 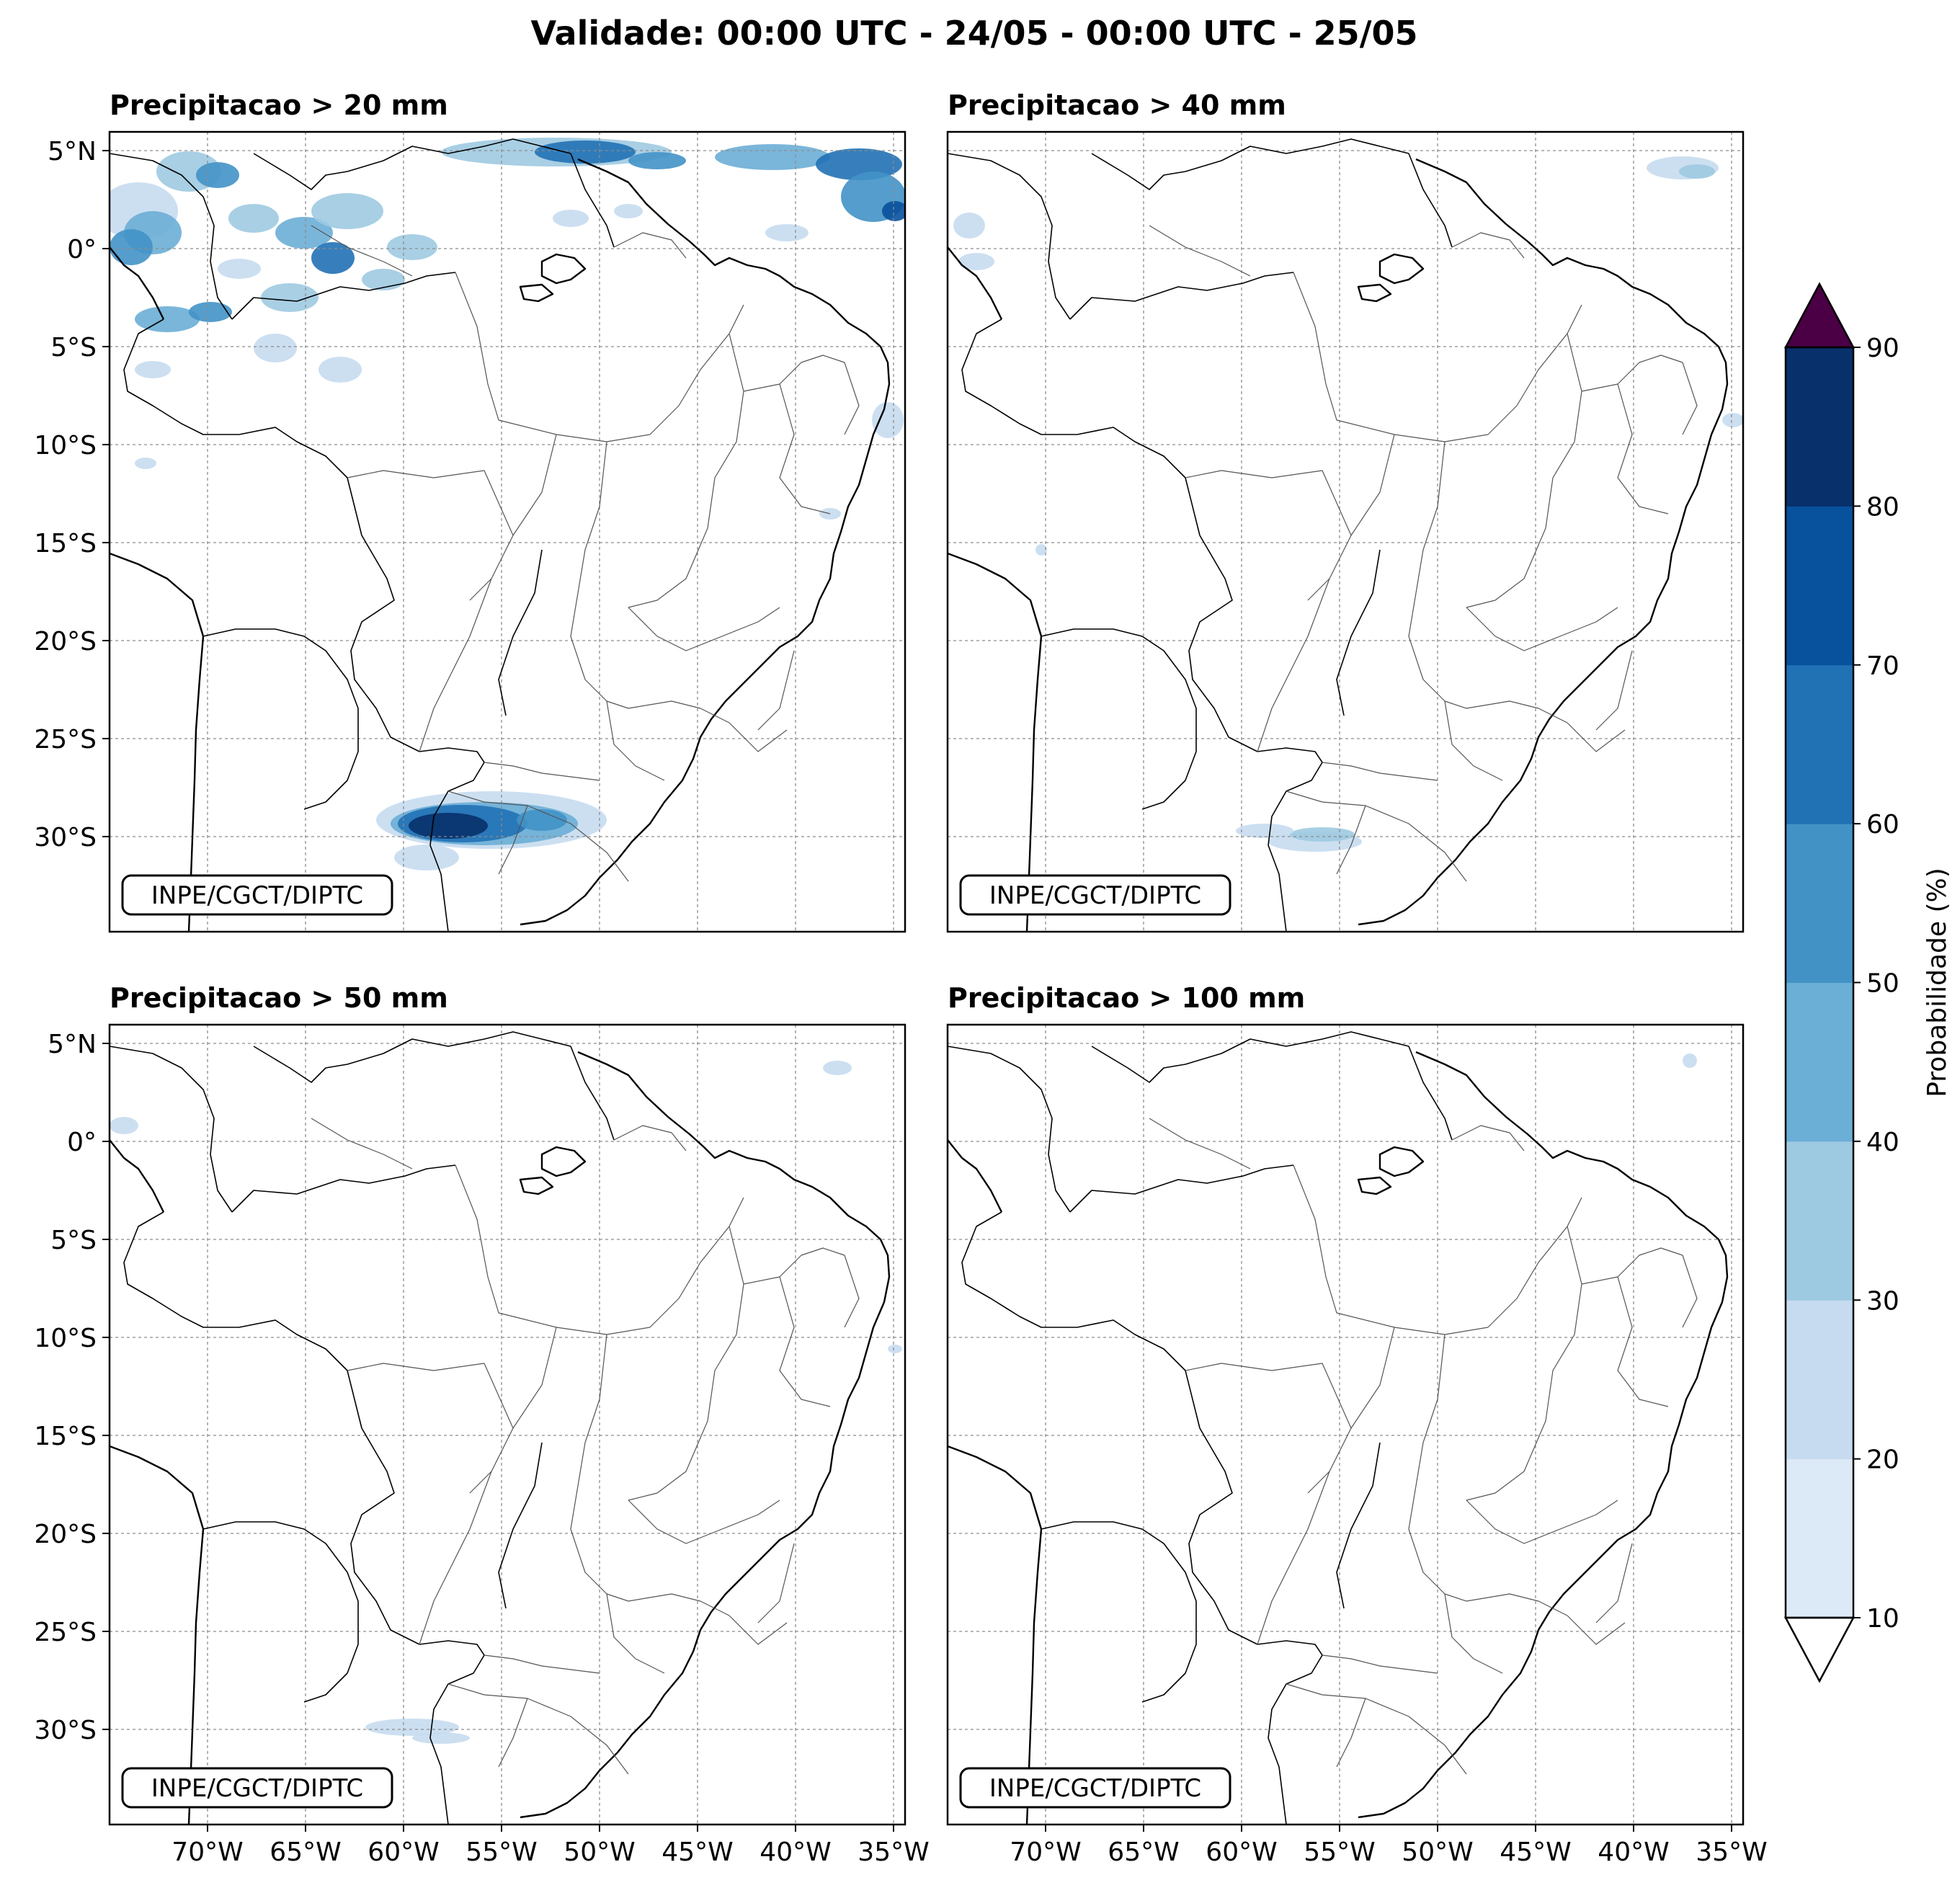 I want to click on lon-tick-label: 70°W, so click(x=1045, y=1852).